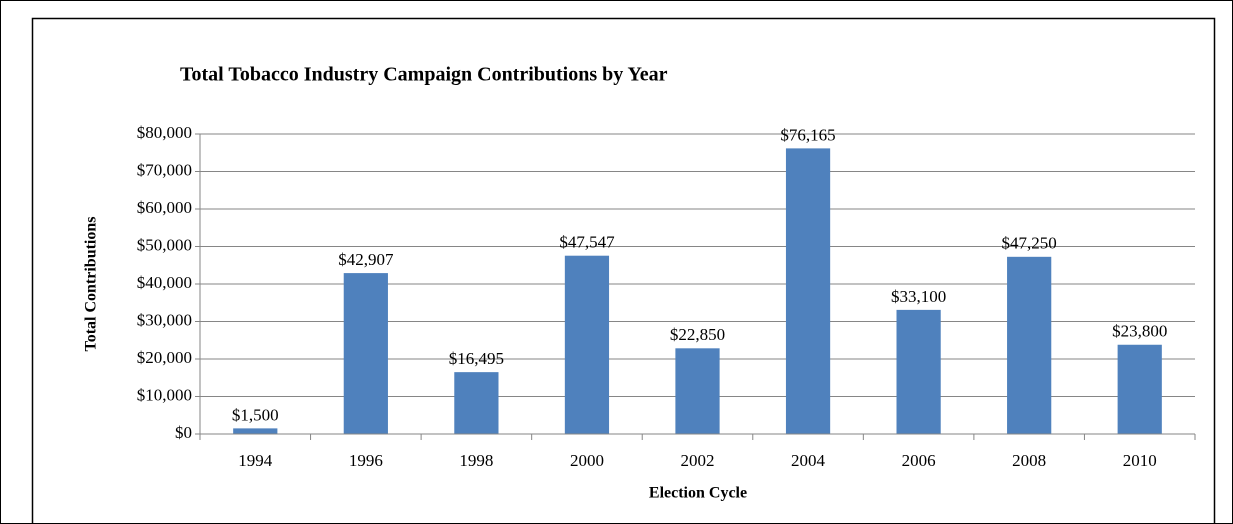  I want to click on data-label: $22,850, so click(697, 334).